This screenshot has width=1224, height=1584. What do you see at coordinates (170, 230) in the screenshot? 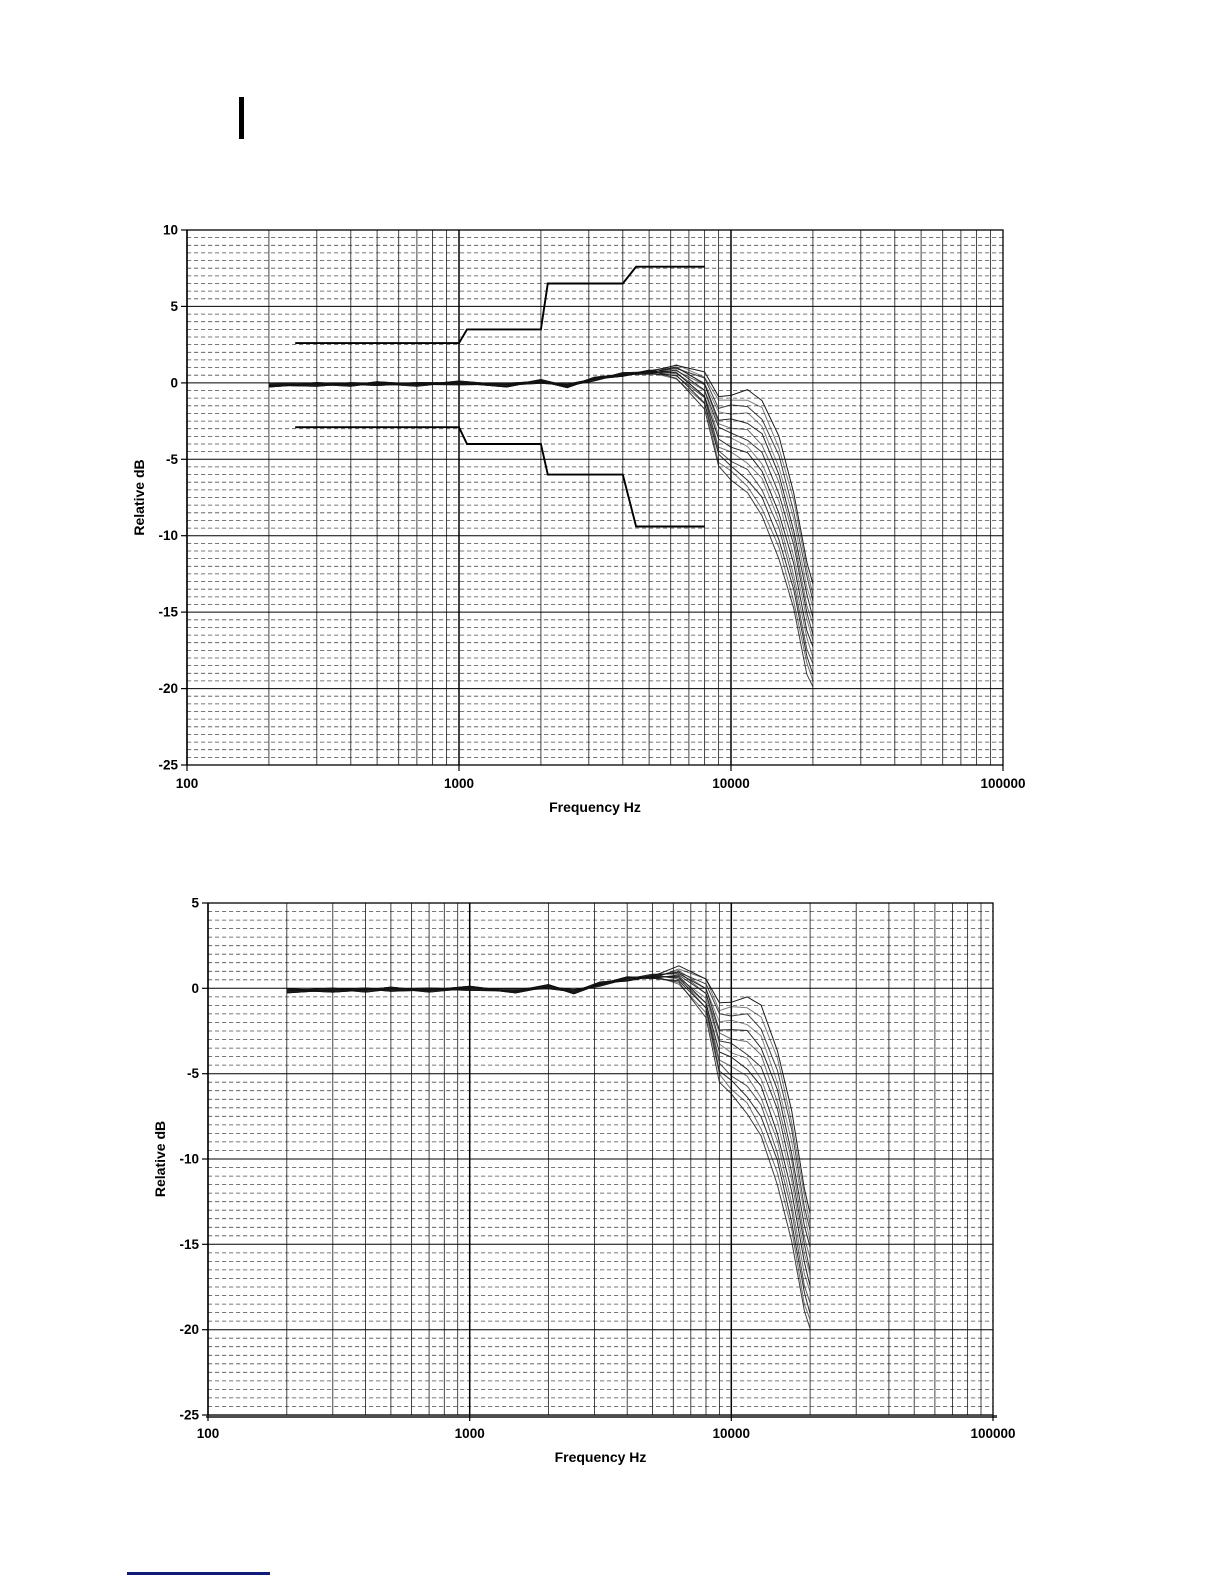
I see `y-tick-label: 10` at bounding box center [170, 230].